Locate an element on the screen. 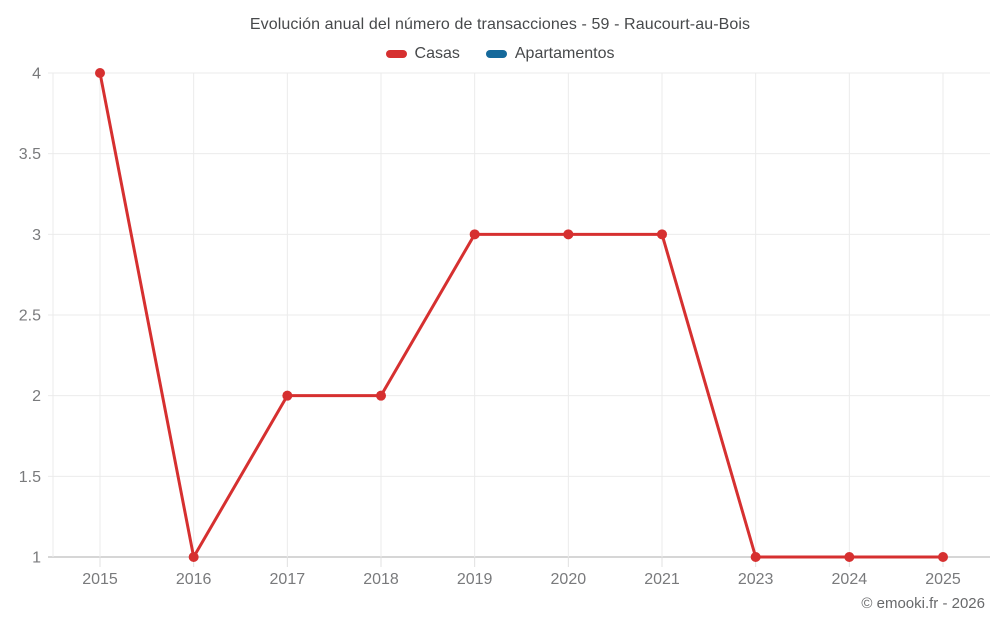 The height and width of the screenshot is (625, 1000). legend-item-apartamentos: Apartamentos is located at coordinates (550, 54).